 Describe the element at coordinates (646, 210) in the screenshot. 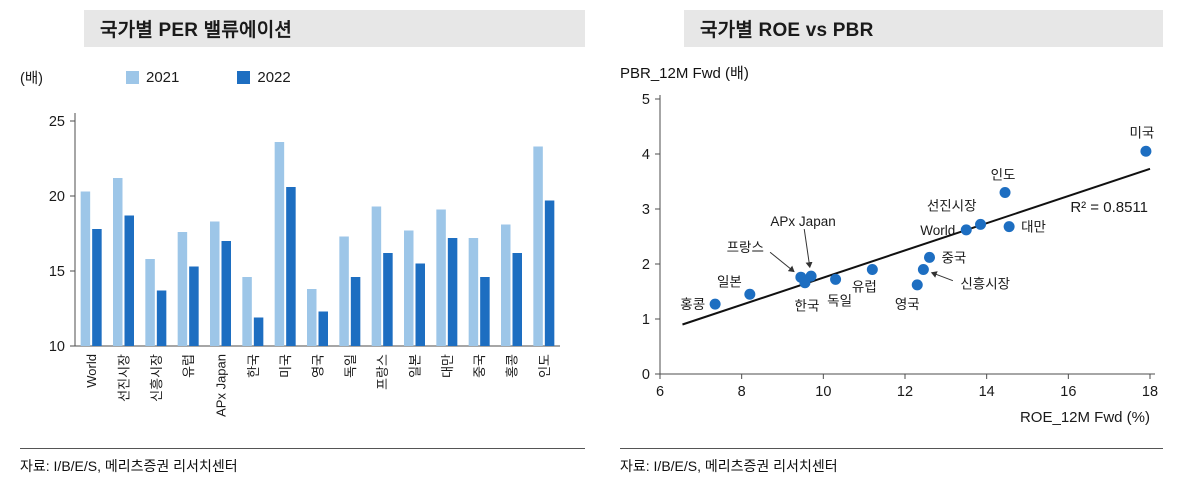

I see `svg-text: 3` at that location.